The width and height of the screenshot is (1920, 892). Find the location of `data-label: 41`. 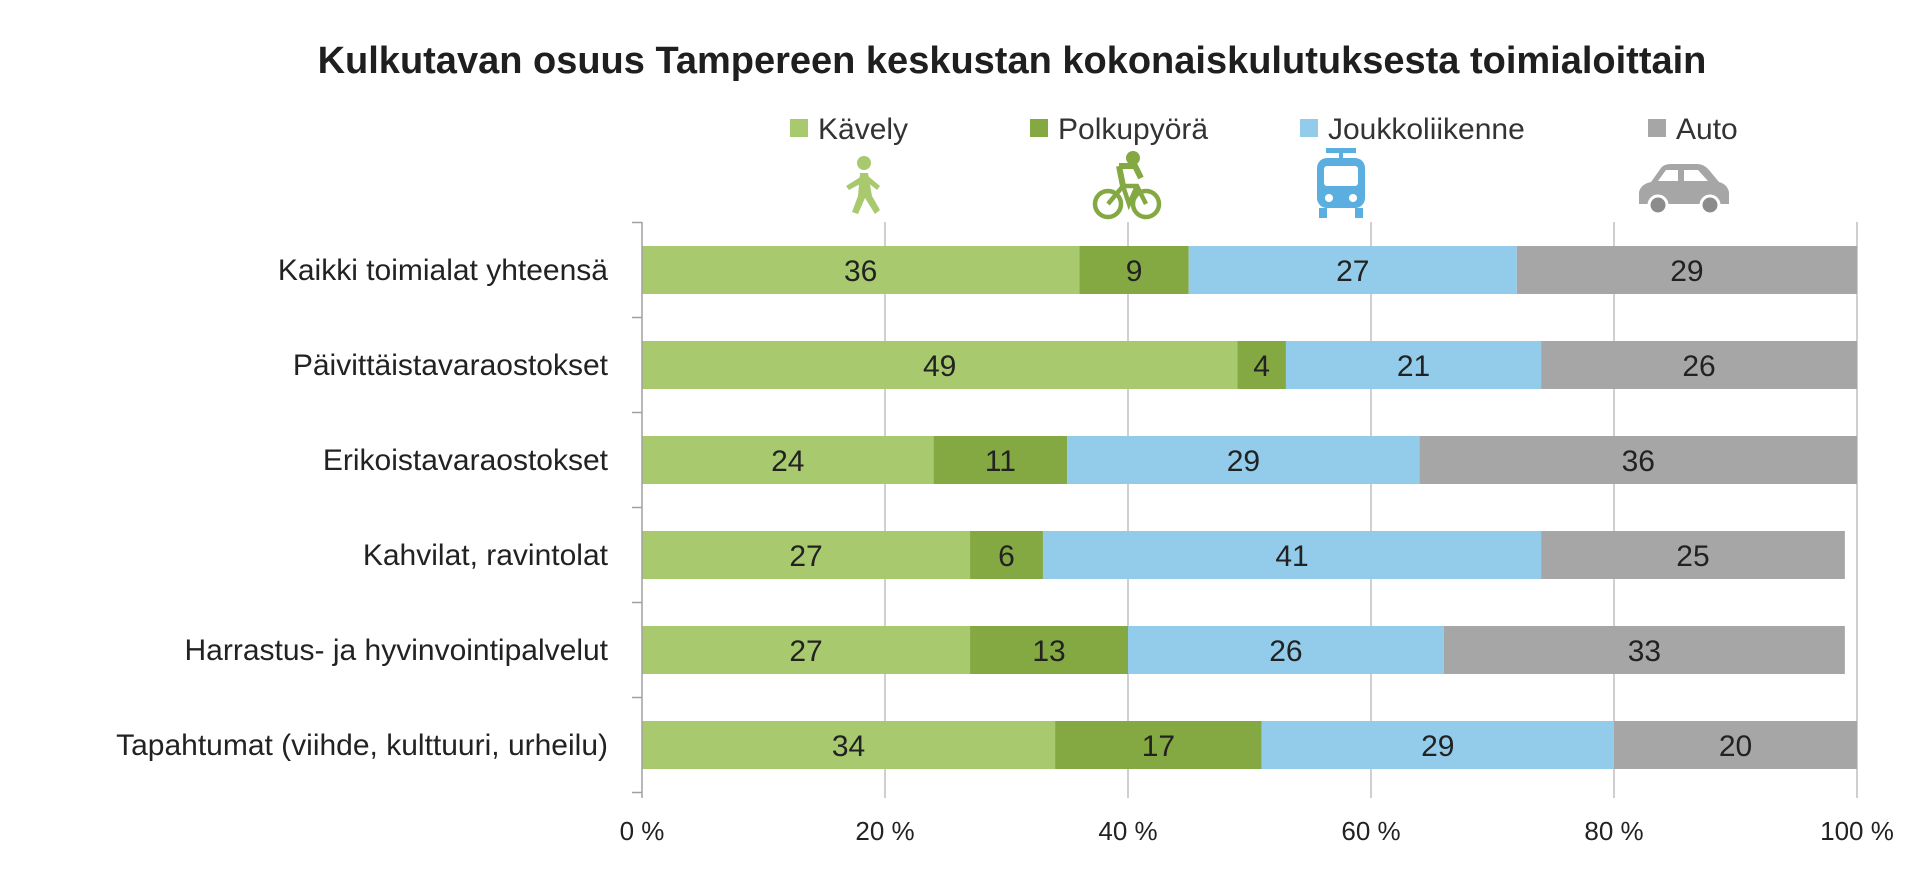

data-label: 41 is located at coordinates (1291, 556).